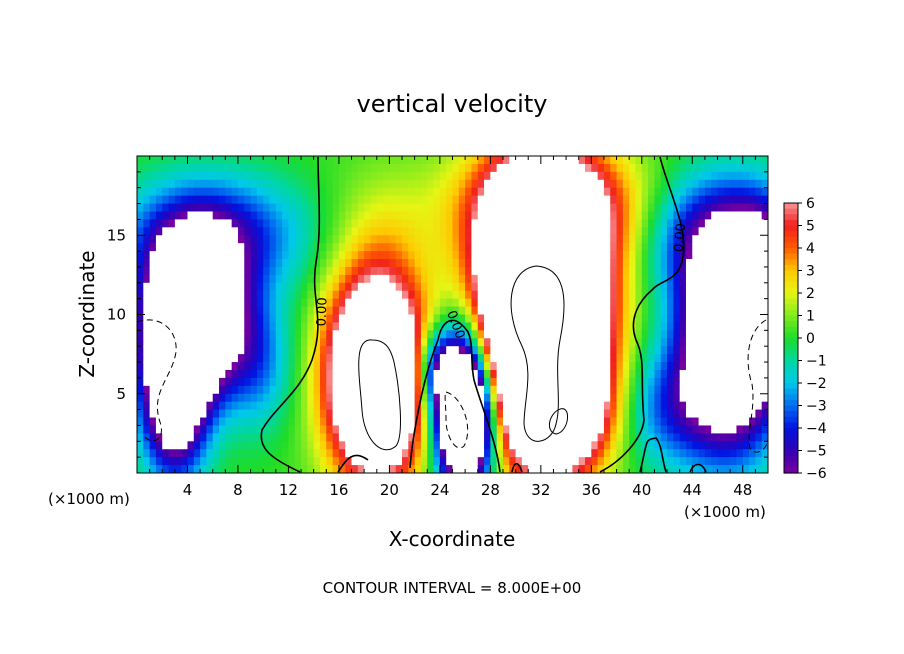 Image resolution: width=904 pixels, height=654 pixels. What do you see at coordinates (188, 490) in the screenshot?
I see `x-tick-label: 4` at bounding box center [188, 490].